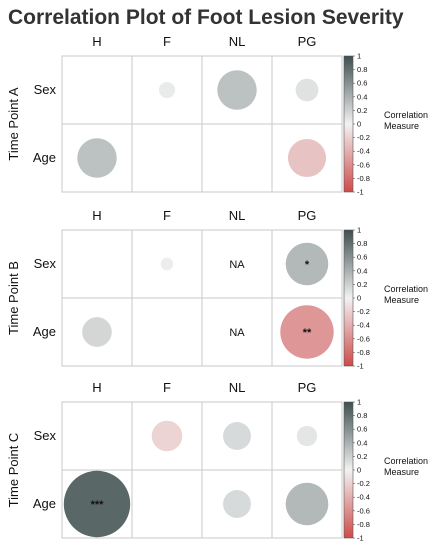 The image size is (431, 550). What do you see at coordinates (13, 298) in the screenshot?
I see `panel-label: Time Point B` at bounding box center [13, 298].